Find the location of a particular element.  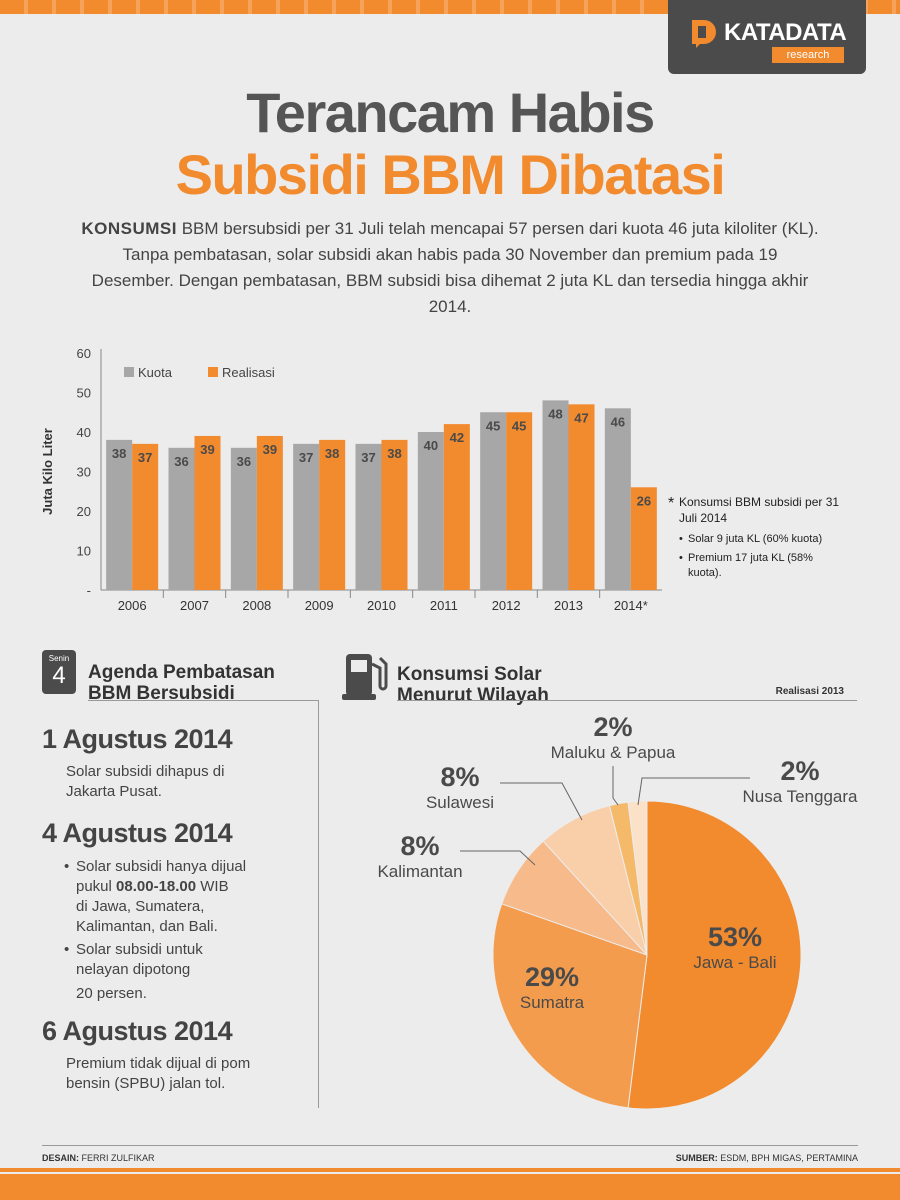

agenda-bullet-line: Solar subsidi hanya dijual is located at coordinates (161, 866).